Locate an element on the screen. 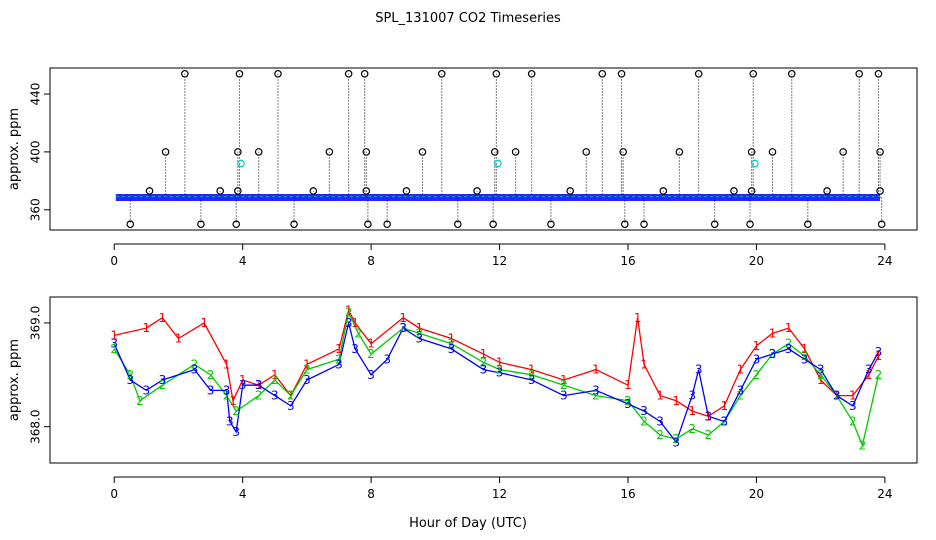  x-axis-title: Hour of Day (UTC) is located at coordinates (468, 523).